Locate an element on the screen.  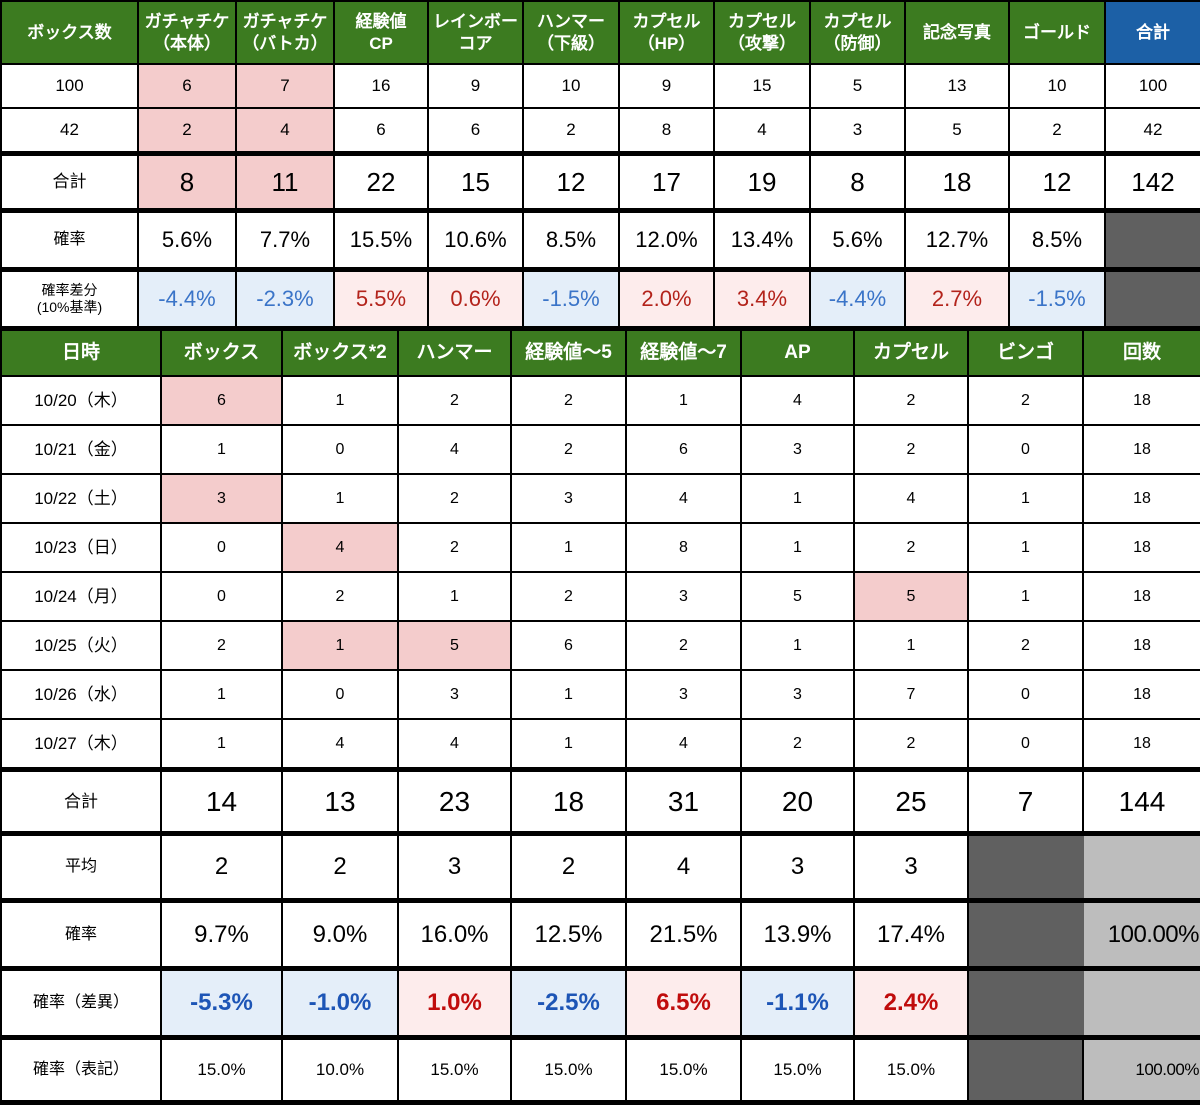
cell: 17 is located at coordinates (666, 181).